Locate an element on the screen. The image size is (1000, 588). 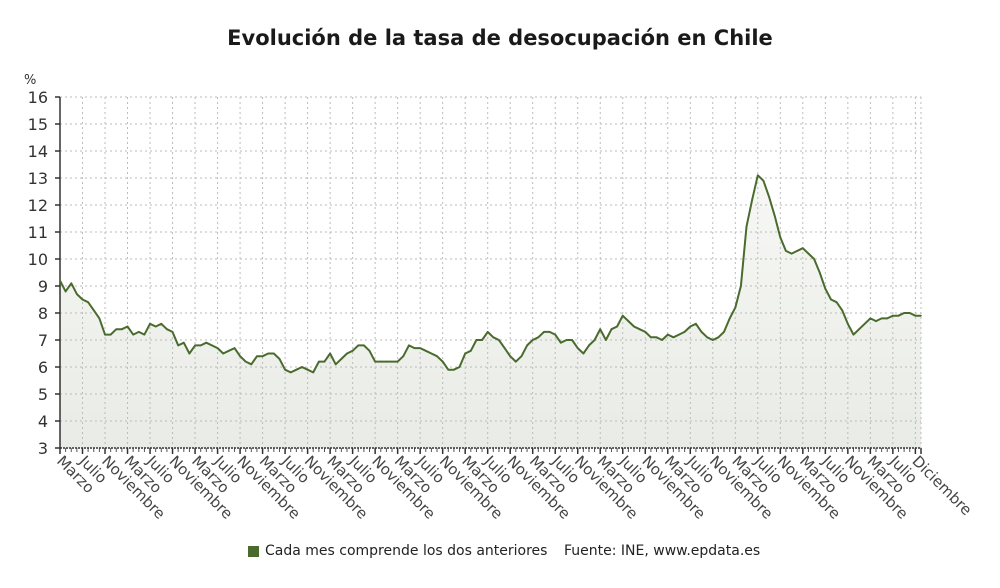
y-tick-label: 11 is located at coordinates (38, 232).